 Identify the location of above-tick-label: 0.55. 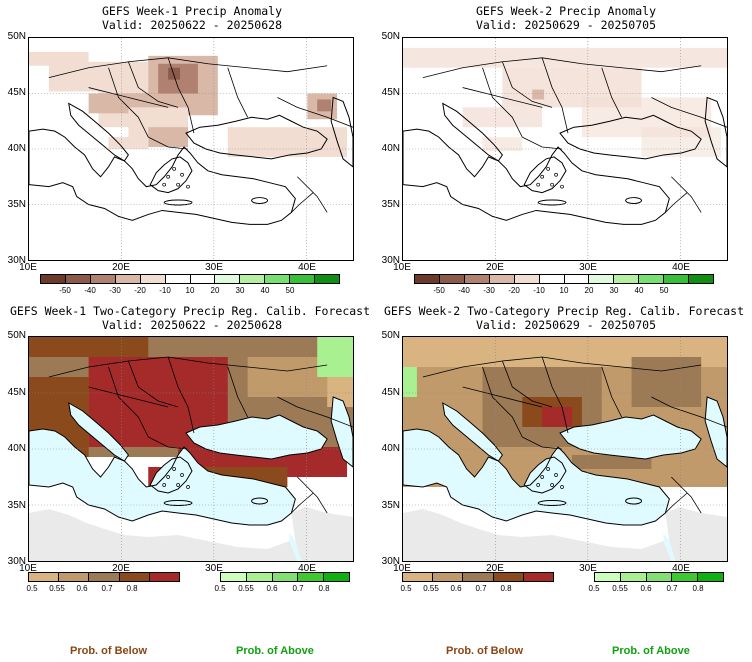
(246, 588).